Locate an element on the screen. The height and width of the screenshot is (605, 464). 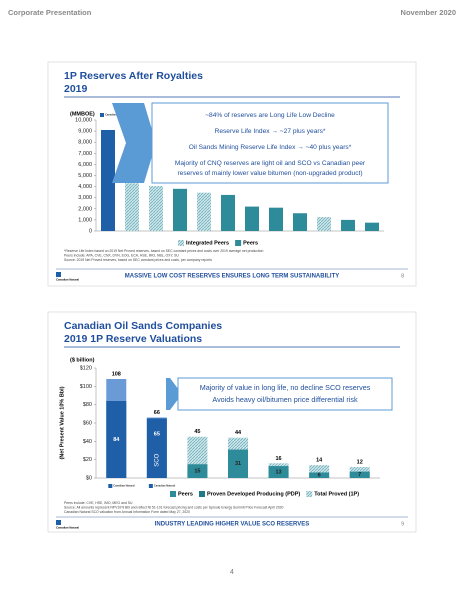
y-axis-unit: (MMBOE) is located at coordinates (82, 114).